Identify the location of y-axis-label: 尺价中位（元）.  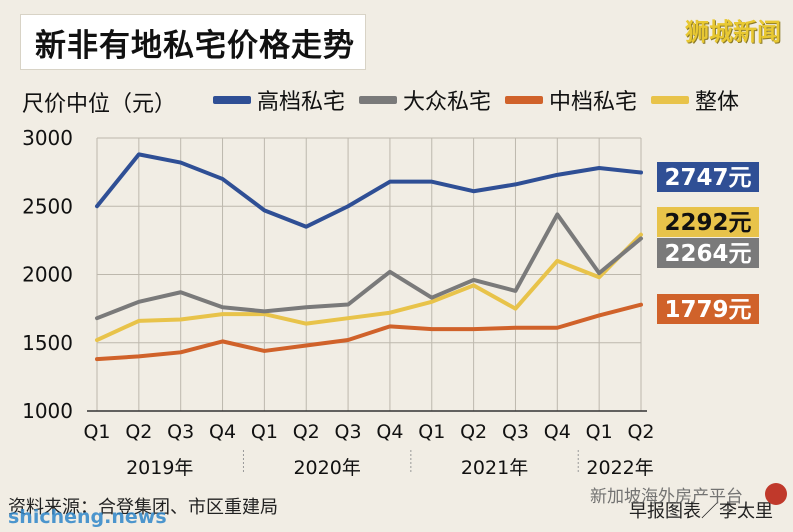
(99, 104).